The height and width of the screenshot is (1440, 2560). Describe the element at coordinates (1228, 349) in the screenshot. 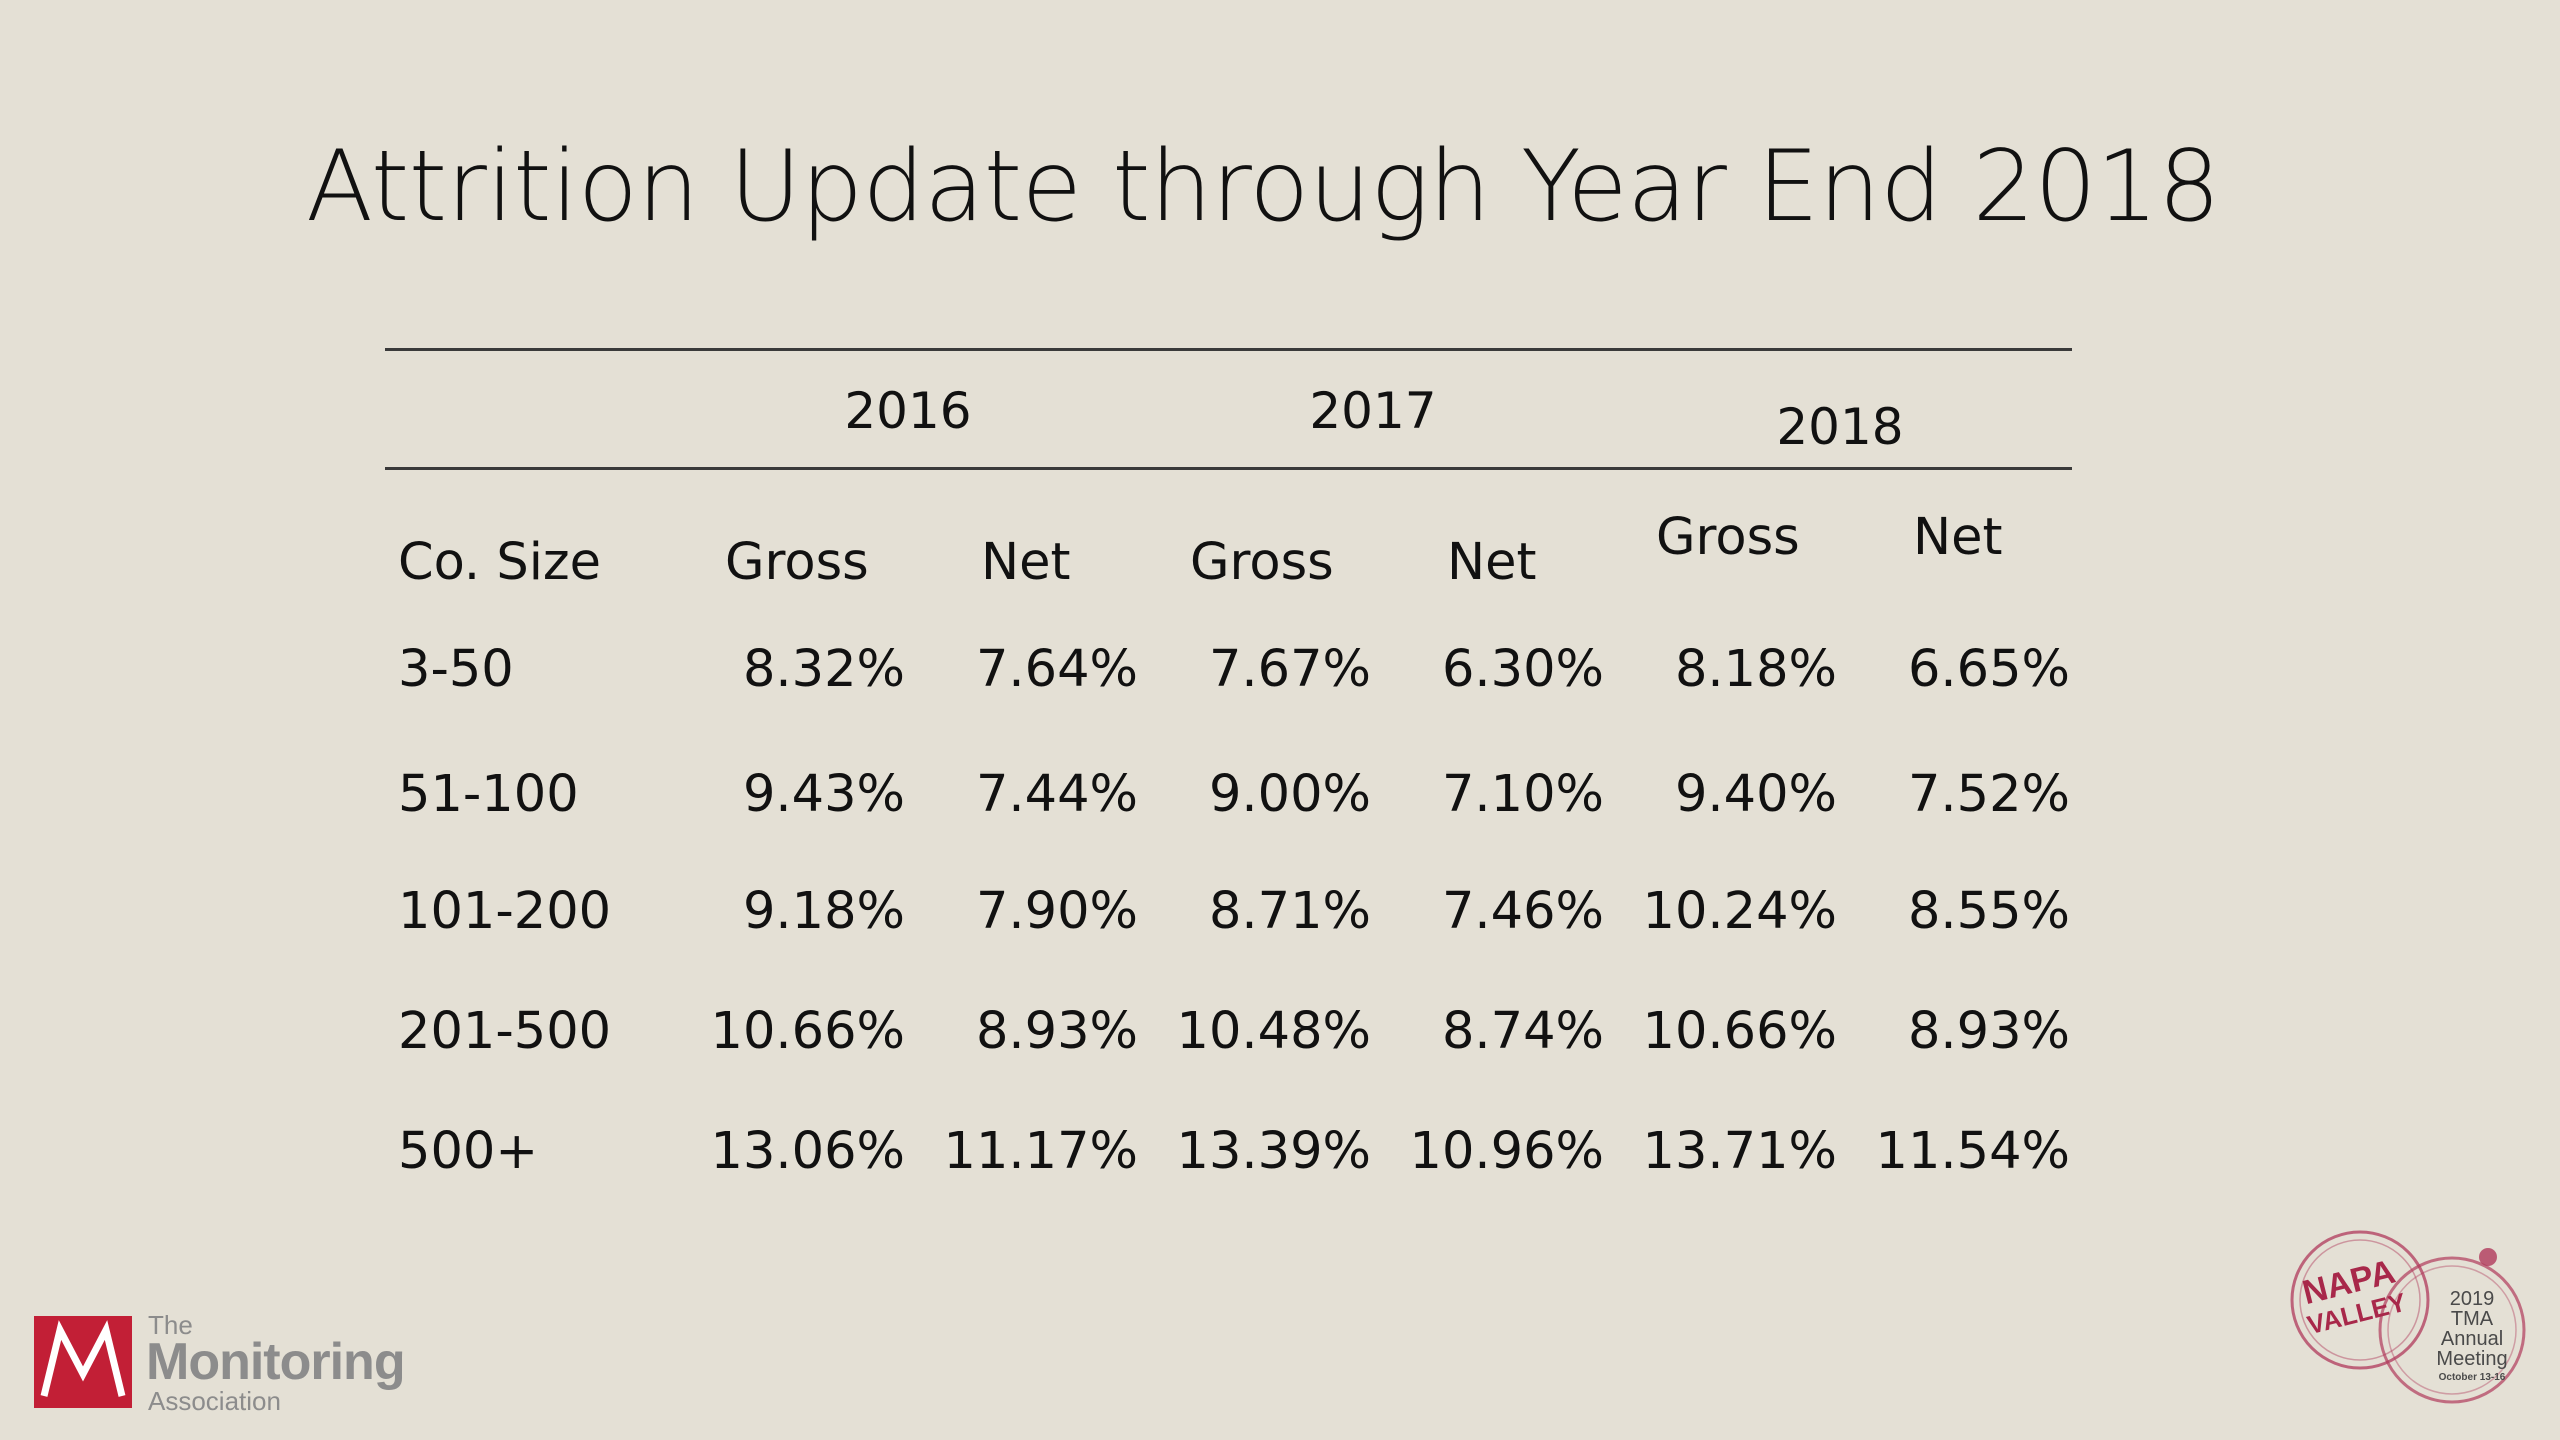

I see `table-top-rule` at that location.